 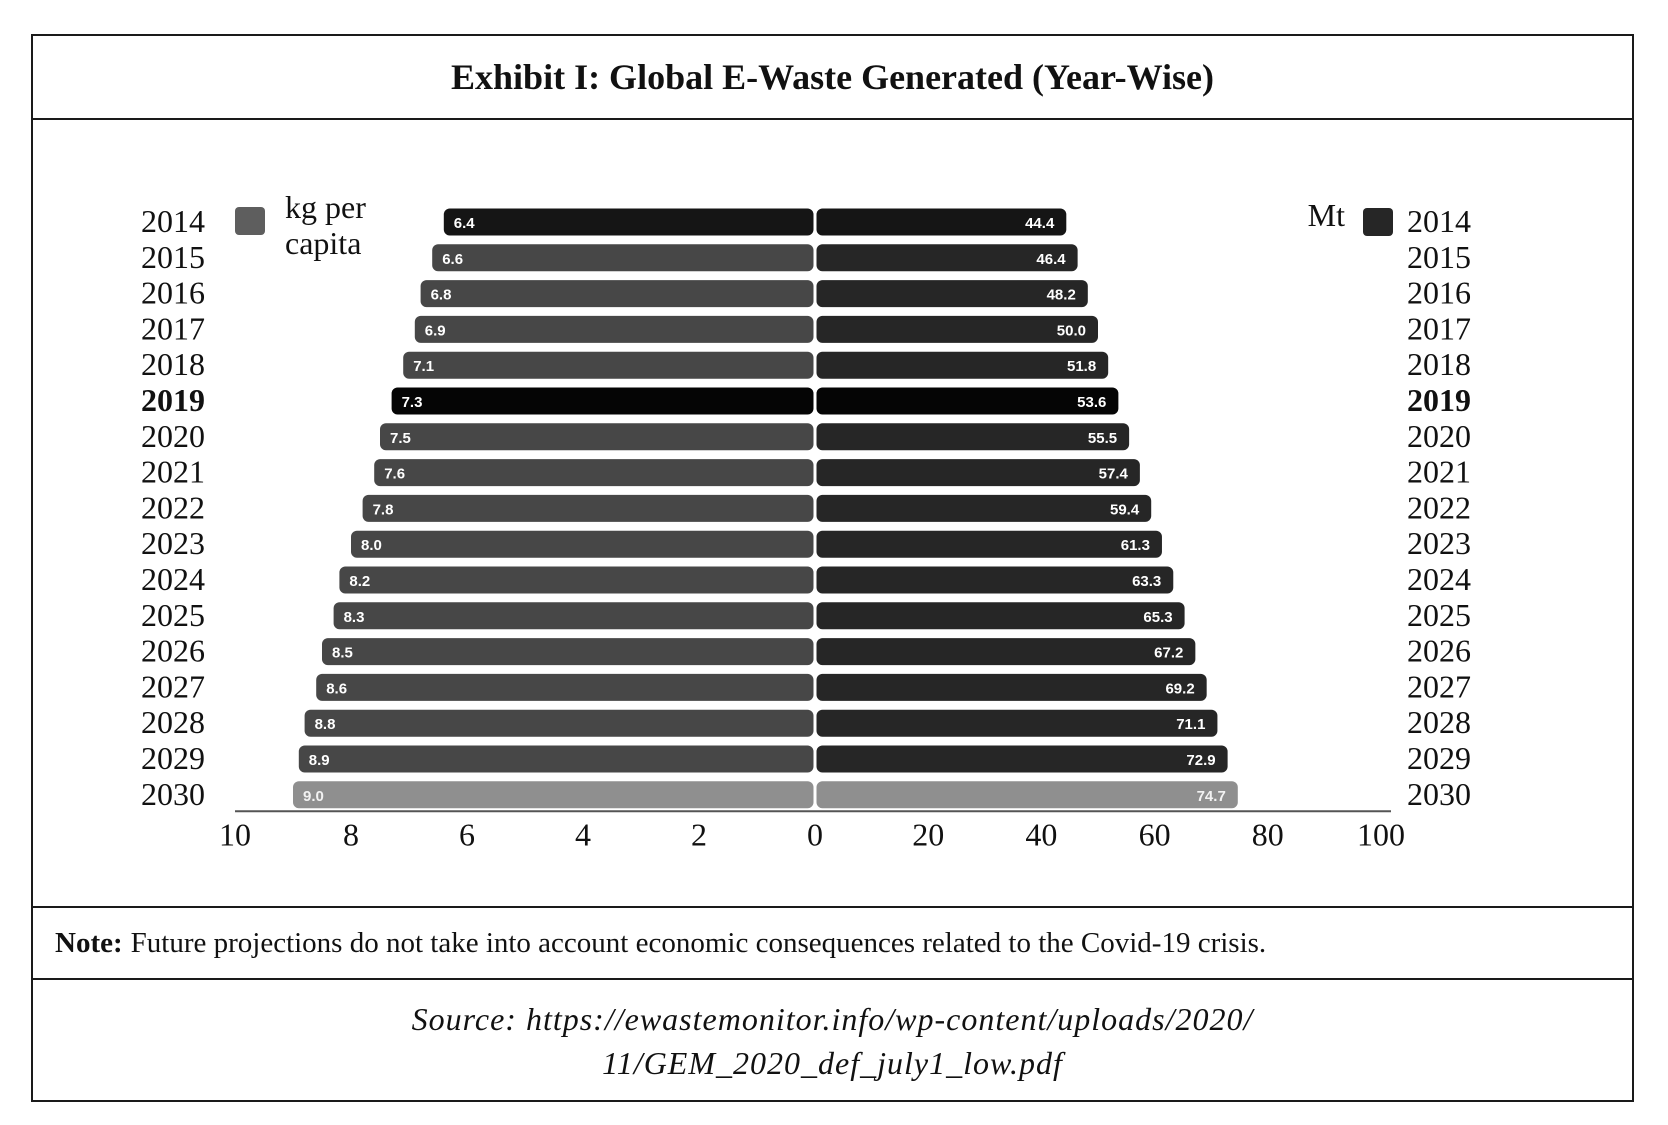 What do you see at coordinates (553, 795) in the screenshot?
I see `bar-left-2030` at bounding box center [553, 795].